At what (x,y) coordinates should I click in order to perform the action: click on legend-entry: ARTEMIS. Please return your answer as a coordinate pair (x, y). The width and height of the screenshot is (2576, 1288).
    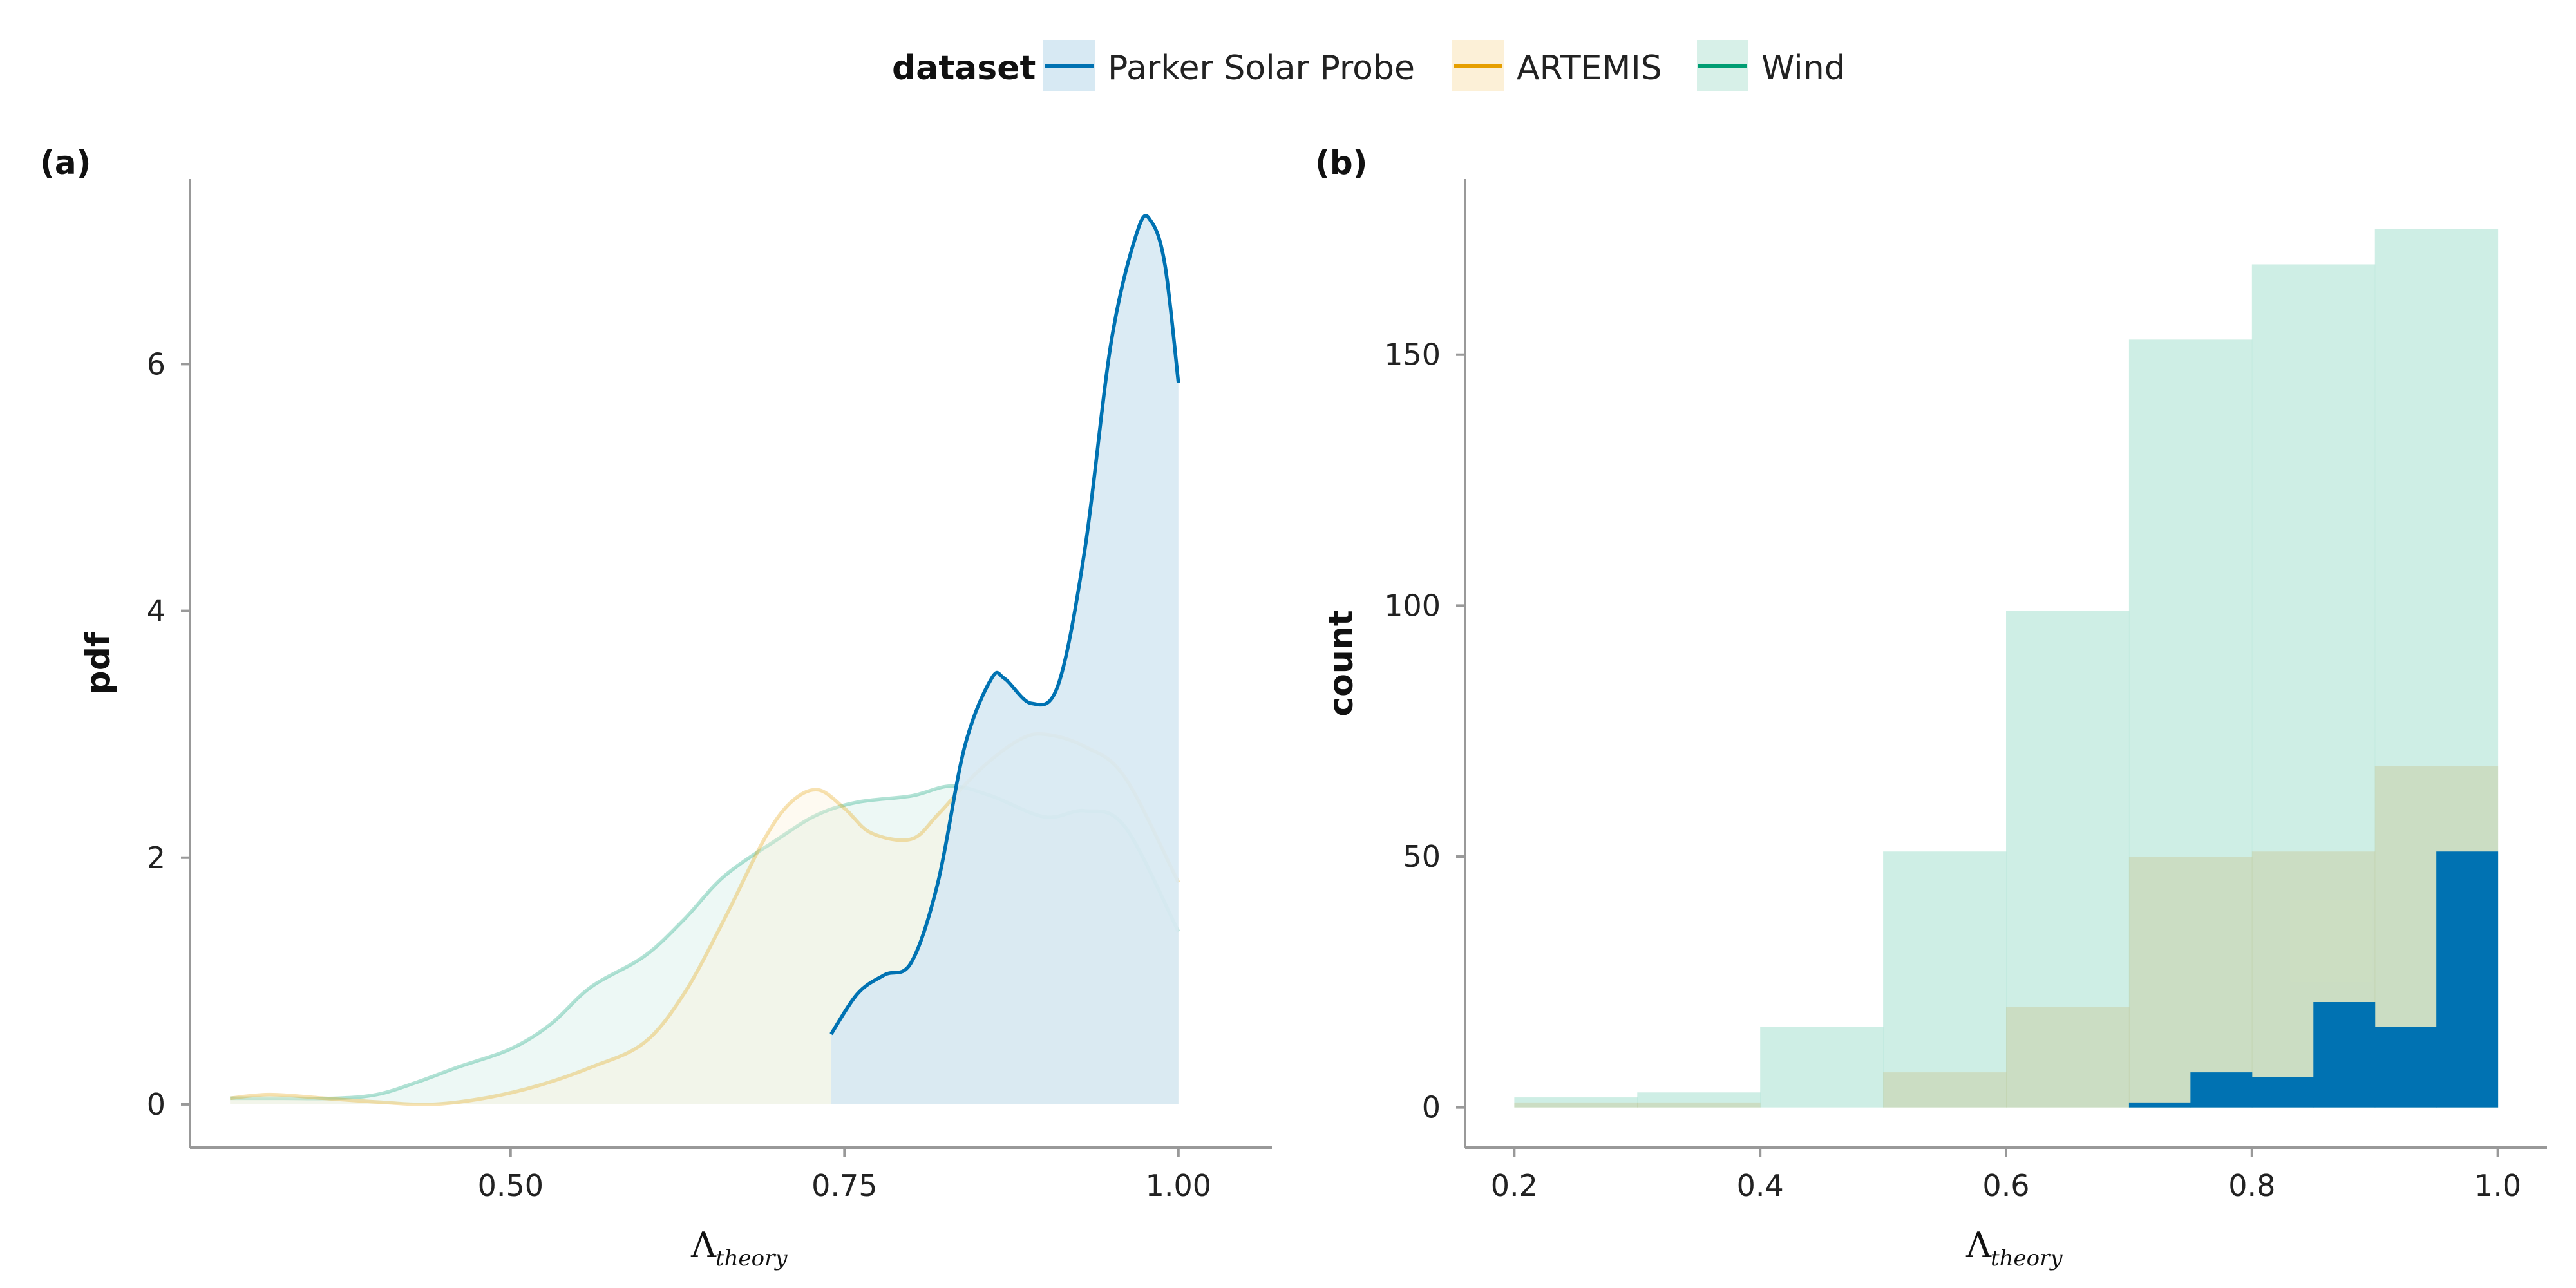
    Looking at the image, I should click on (1557, 65).